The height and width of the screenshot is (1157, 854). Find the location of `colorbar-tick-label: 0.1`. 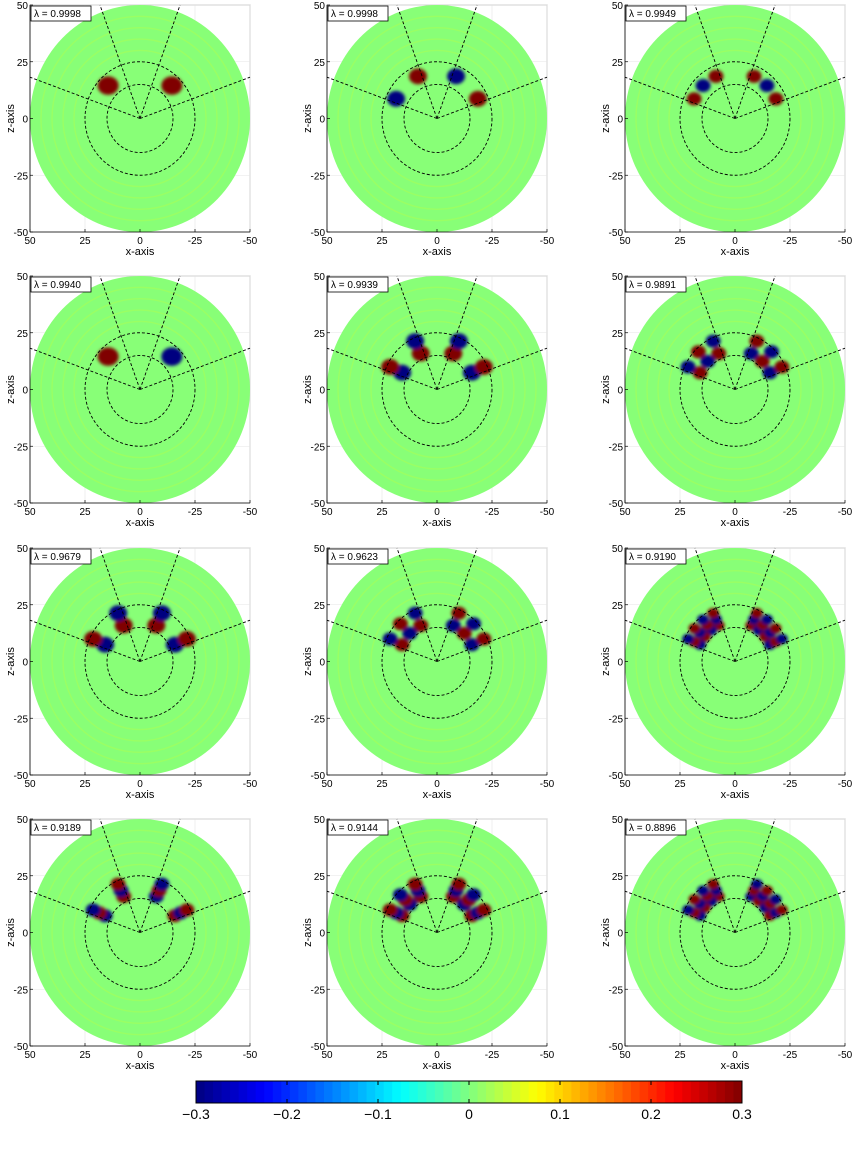

colorbar-tick-label: 0.1 is located at coordinates (560, 1114).